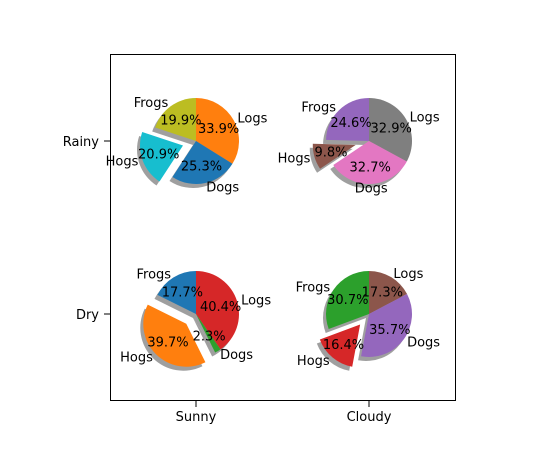  Describe the element at coordinates (350, 123) in the screenshot. I see `pie-slice-pct-label-frogs: 24.6%` at that location.